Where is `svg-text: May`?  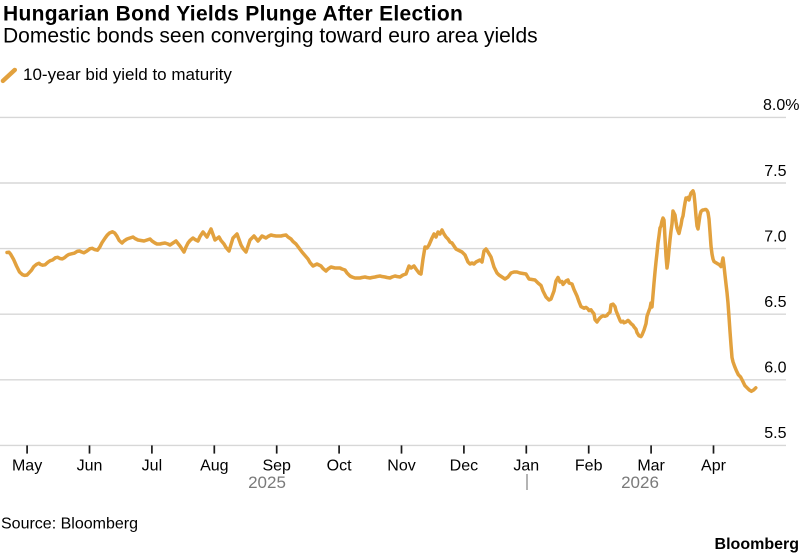 svg-text: May is located at coordinates (27, 465).